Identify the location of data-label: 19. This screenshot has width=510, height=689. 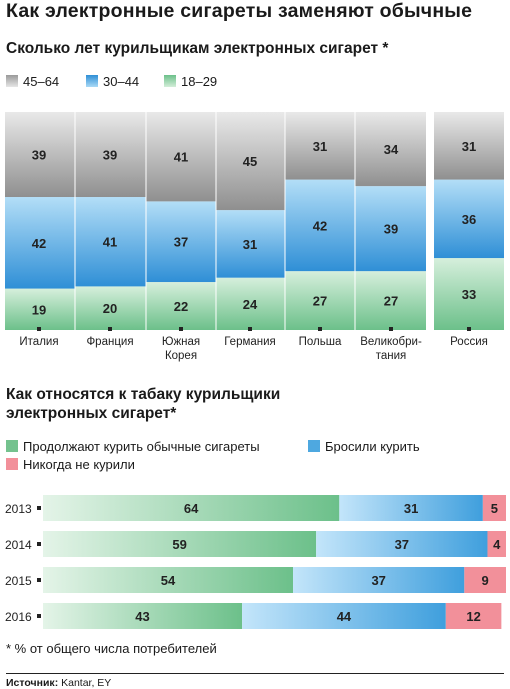
(39, 309).